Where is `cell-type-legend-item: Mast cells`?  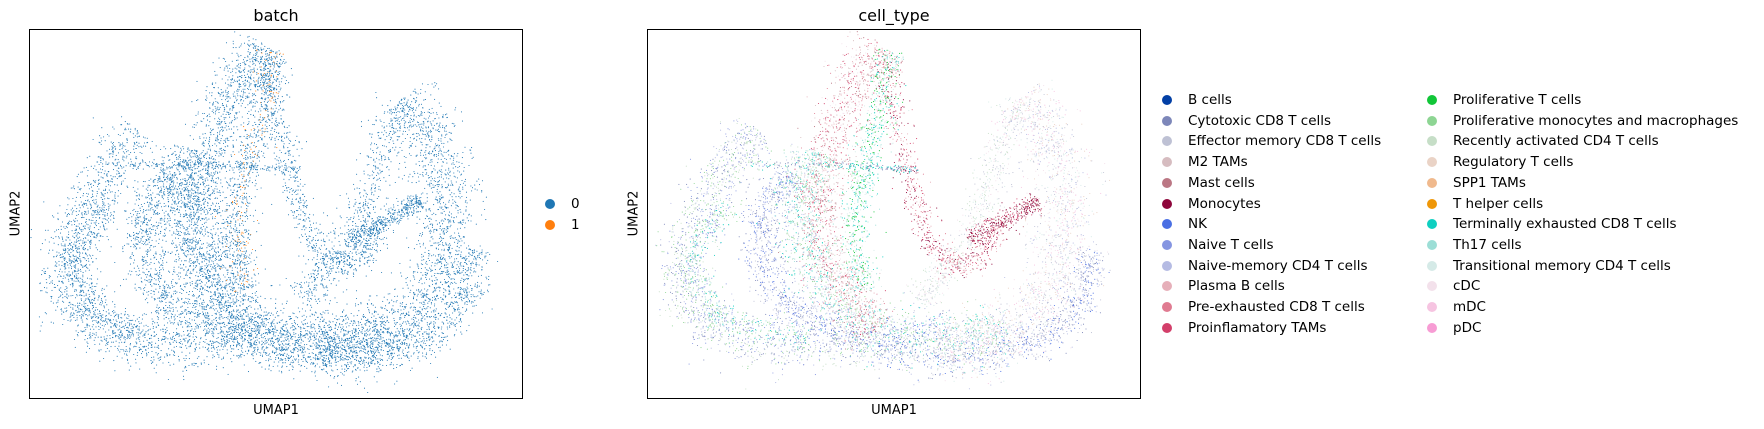 cell-type-legend-item: Mast cells is located at coordinates (1208, 183).